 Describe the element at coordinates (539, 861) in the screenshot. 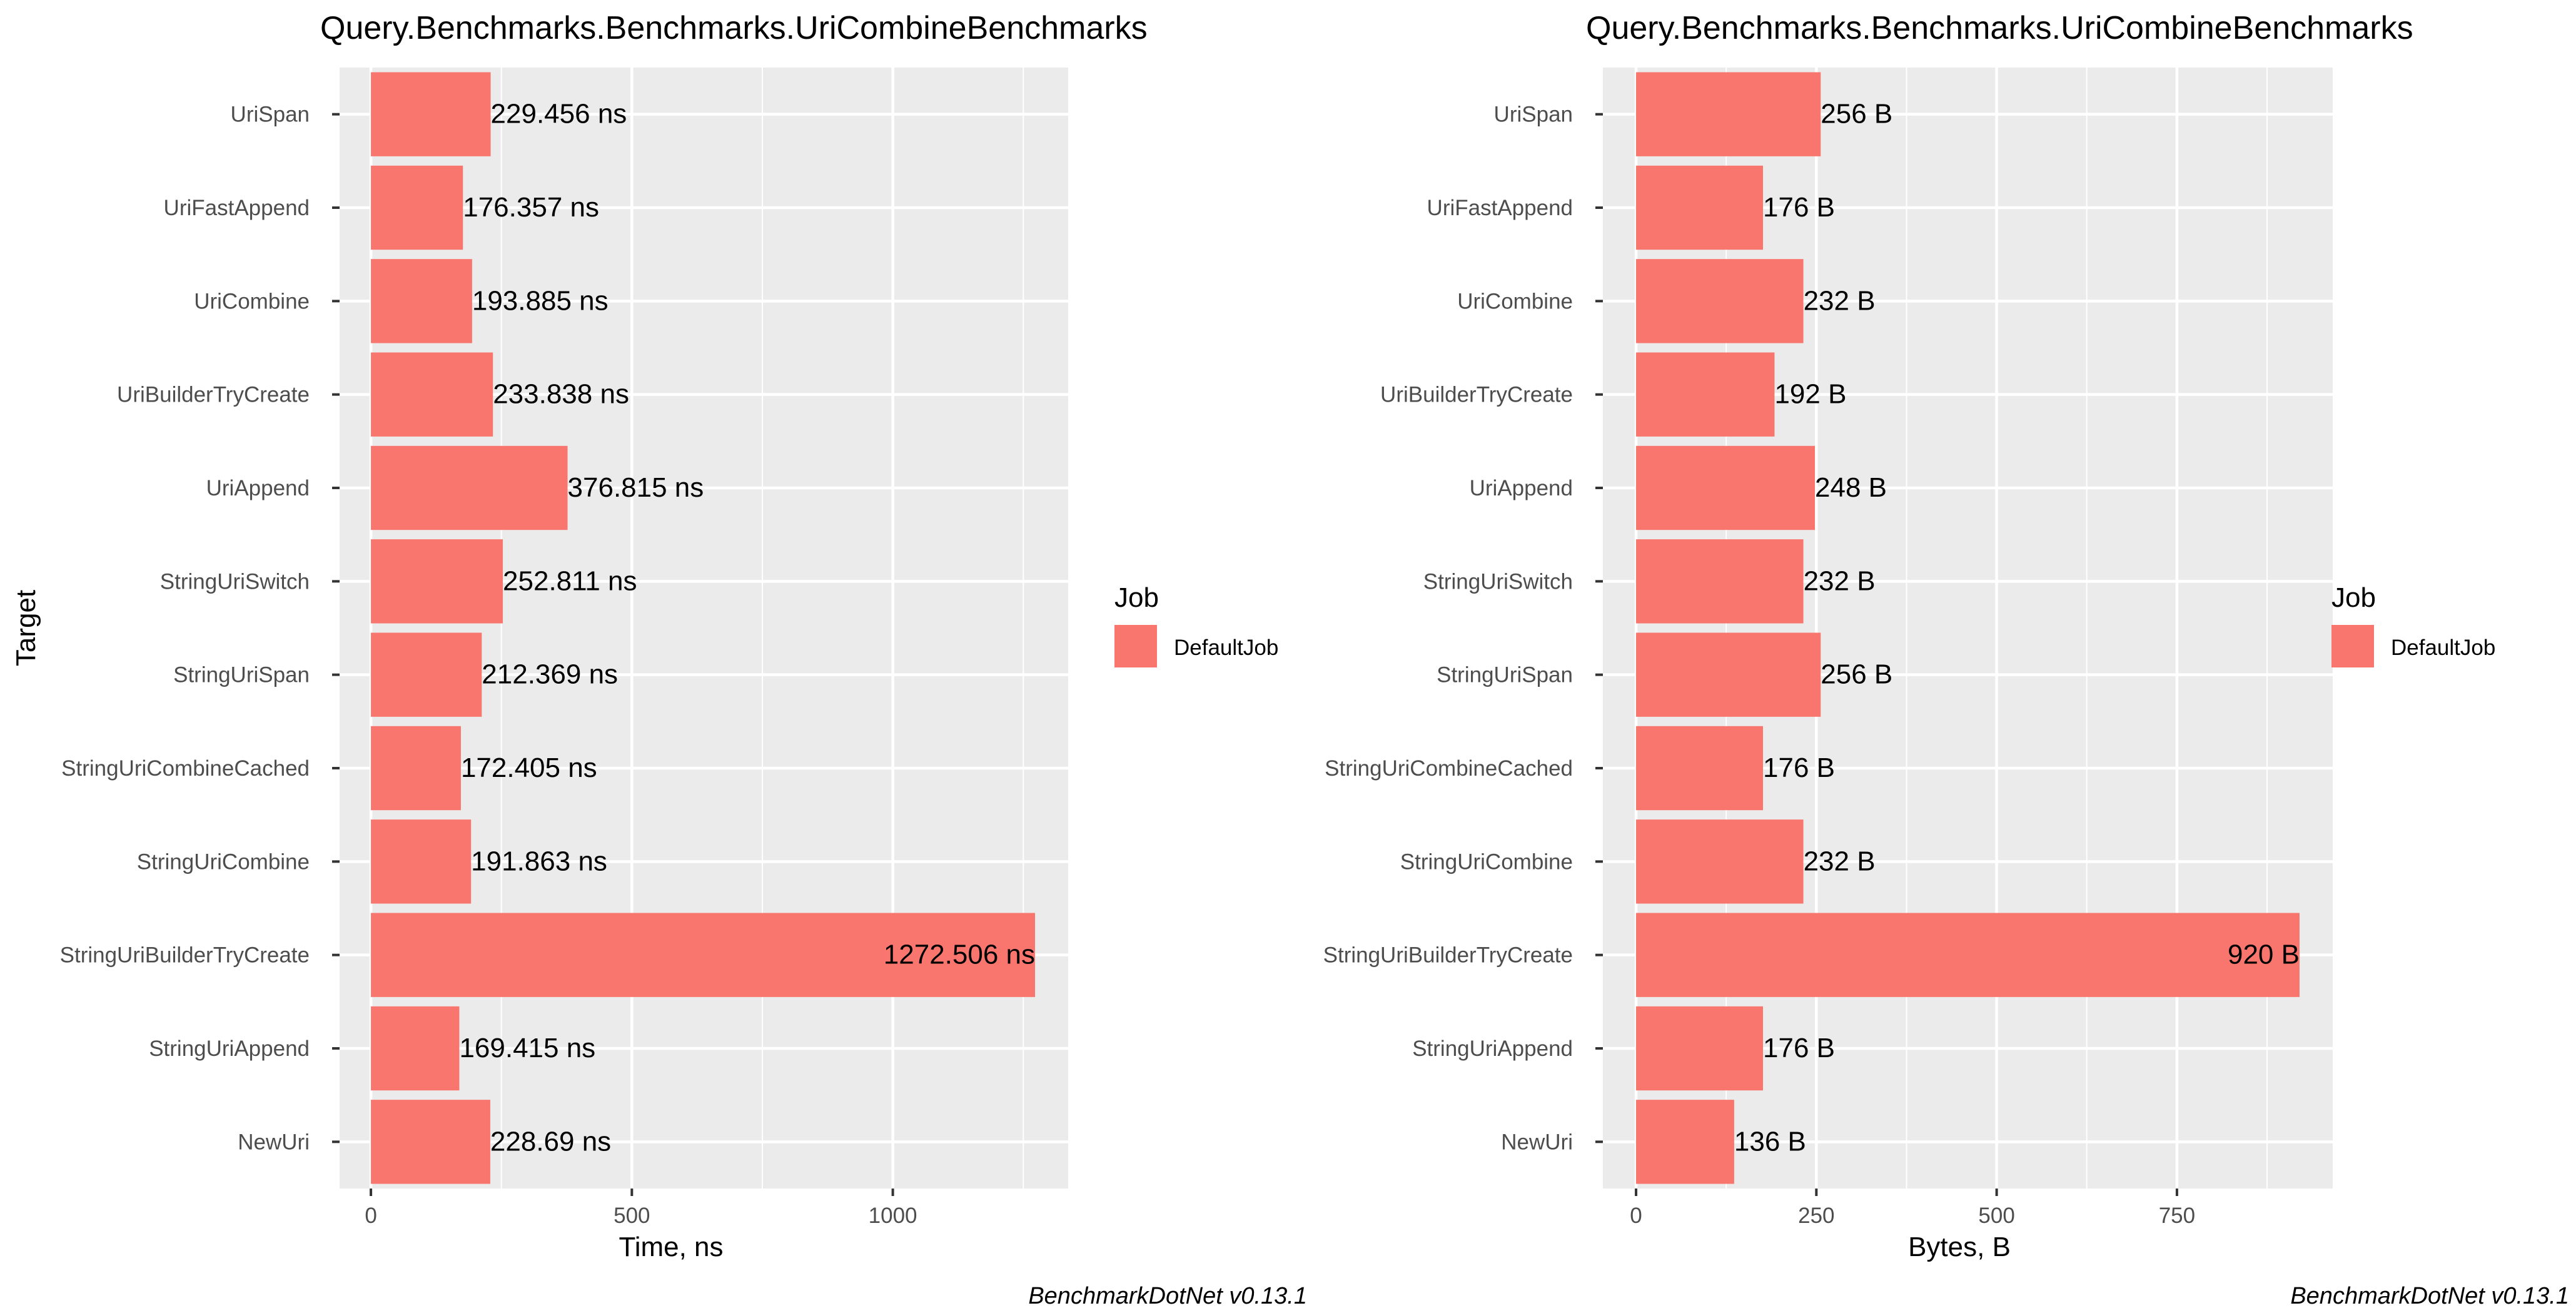

I see `bar-value-label: 191.863 ns` at that location.